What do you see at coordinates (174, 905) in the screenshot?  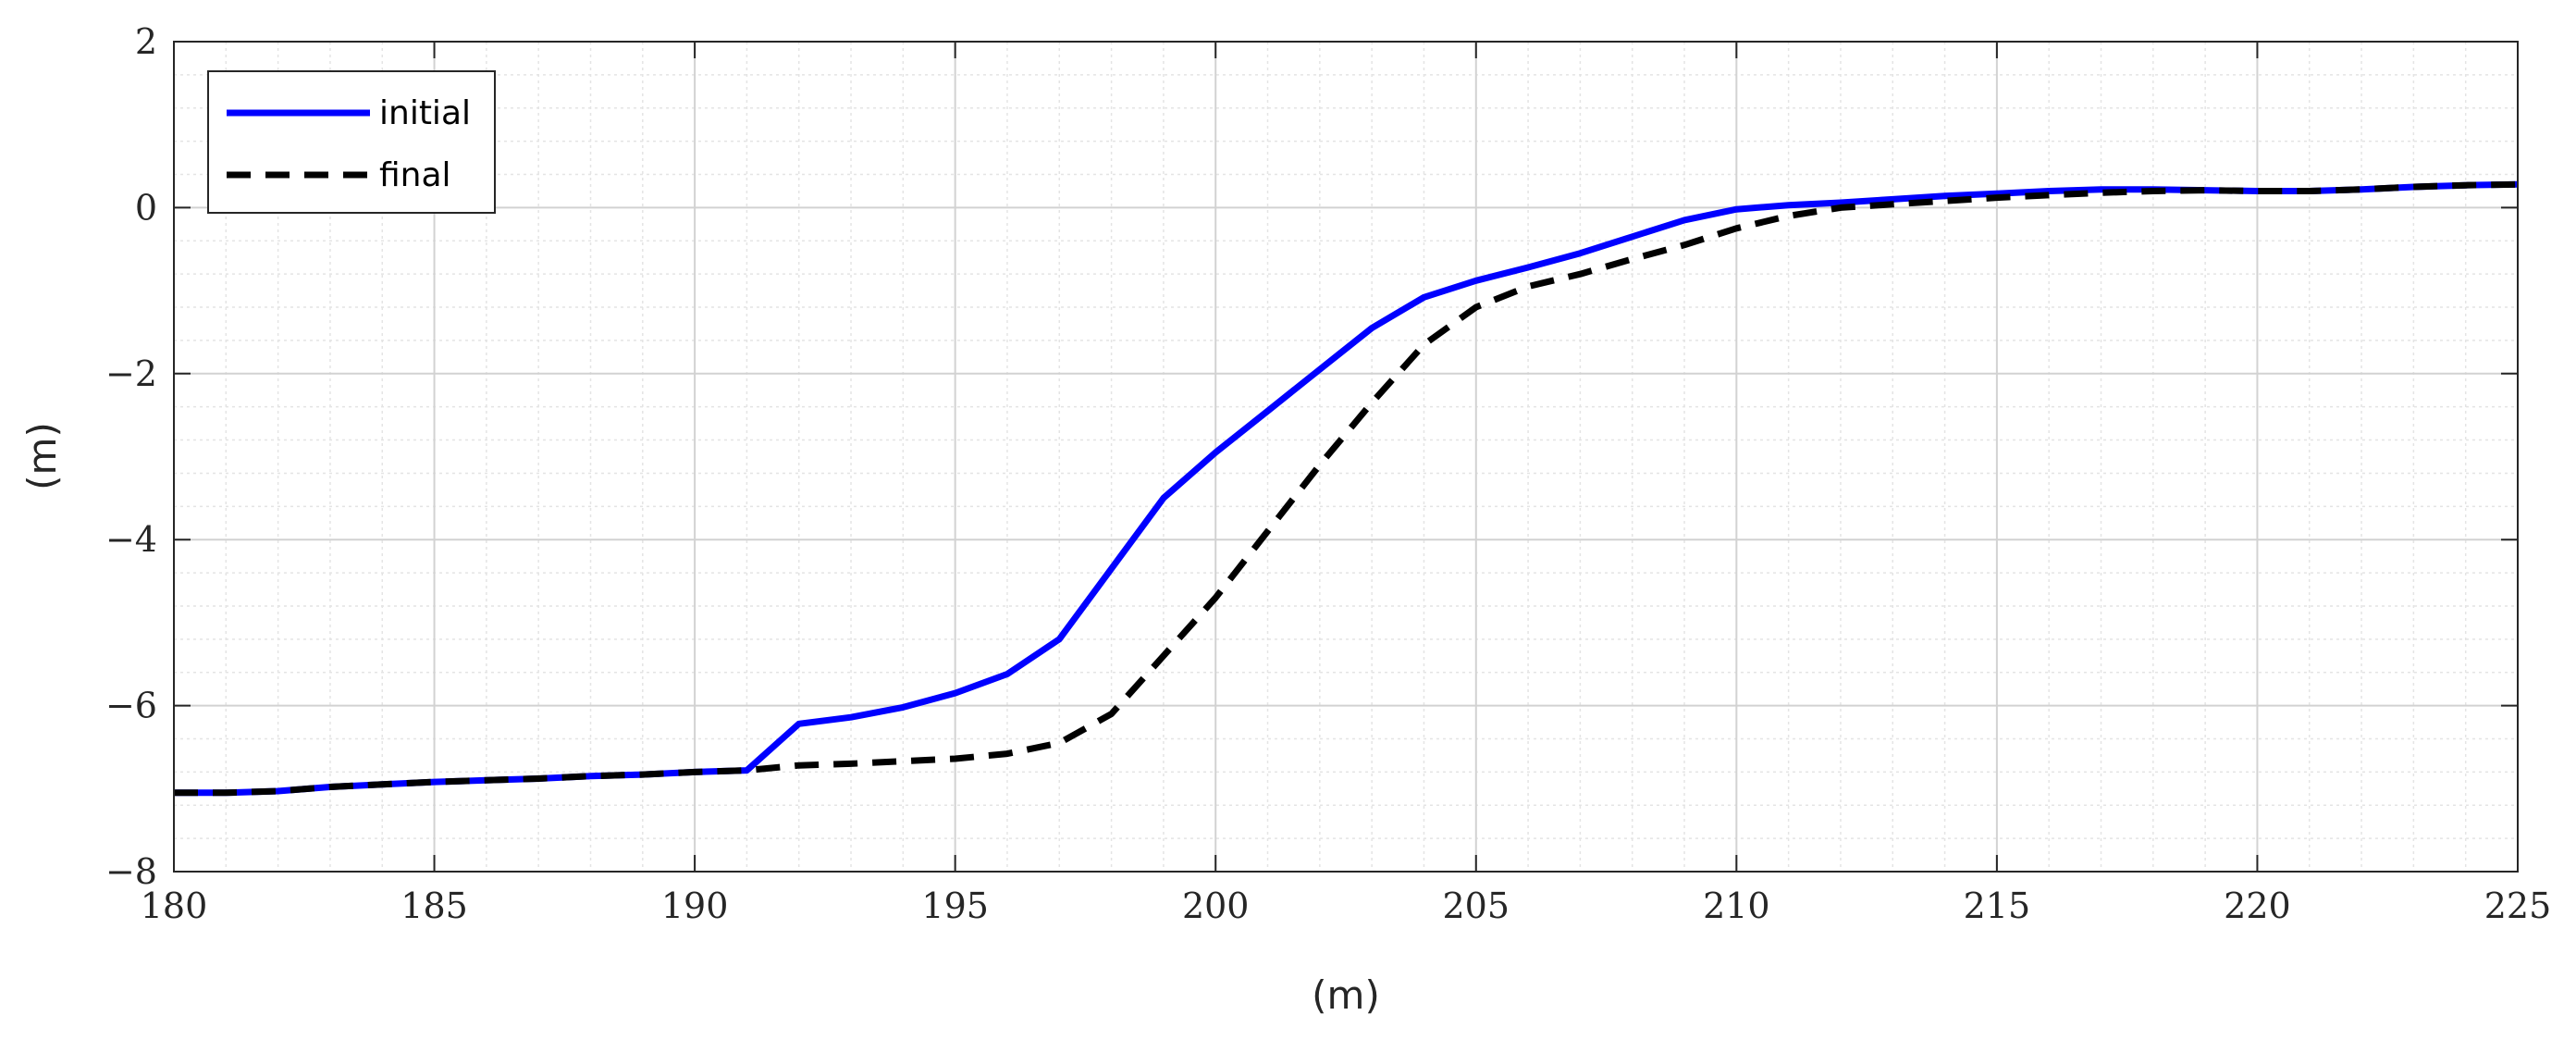 I see `x-tick-label: 180` at bounding box center [174, 905].